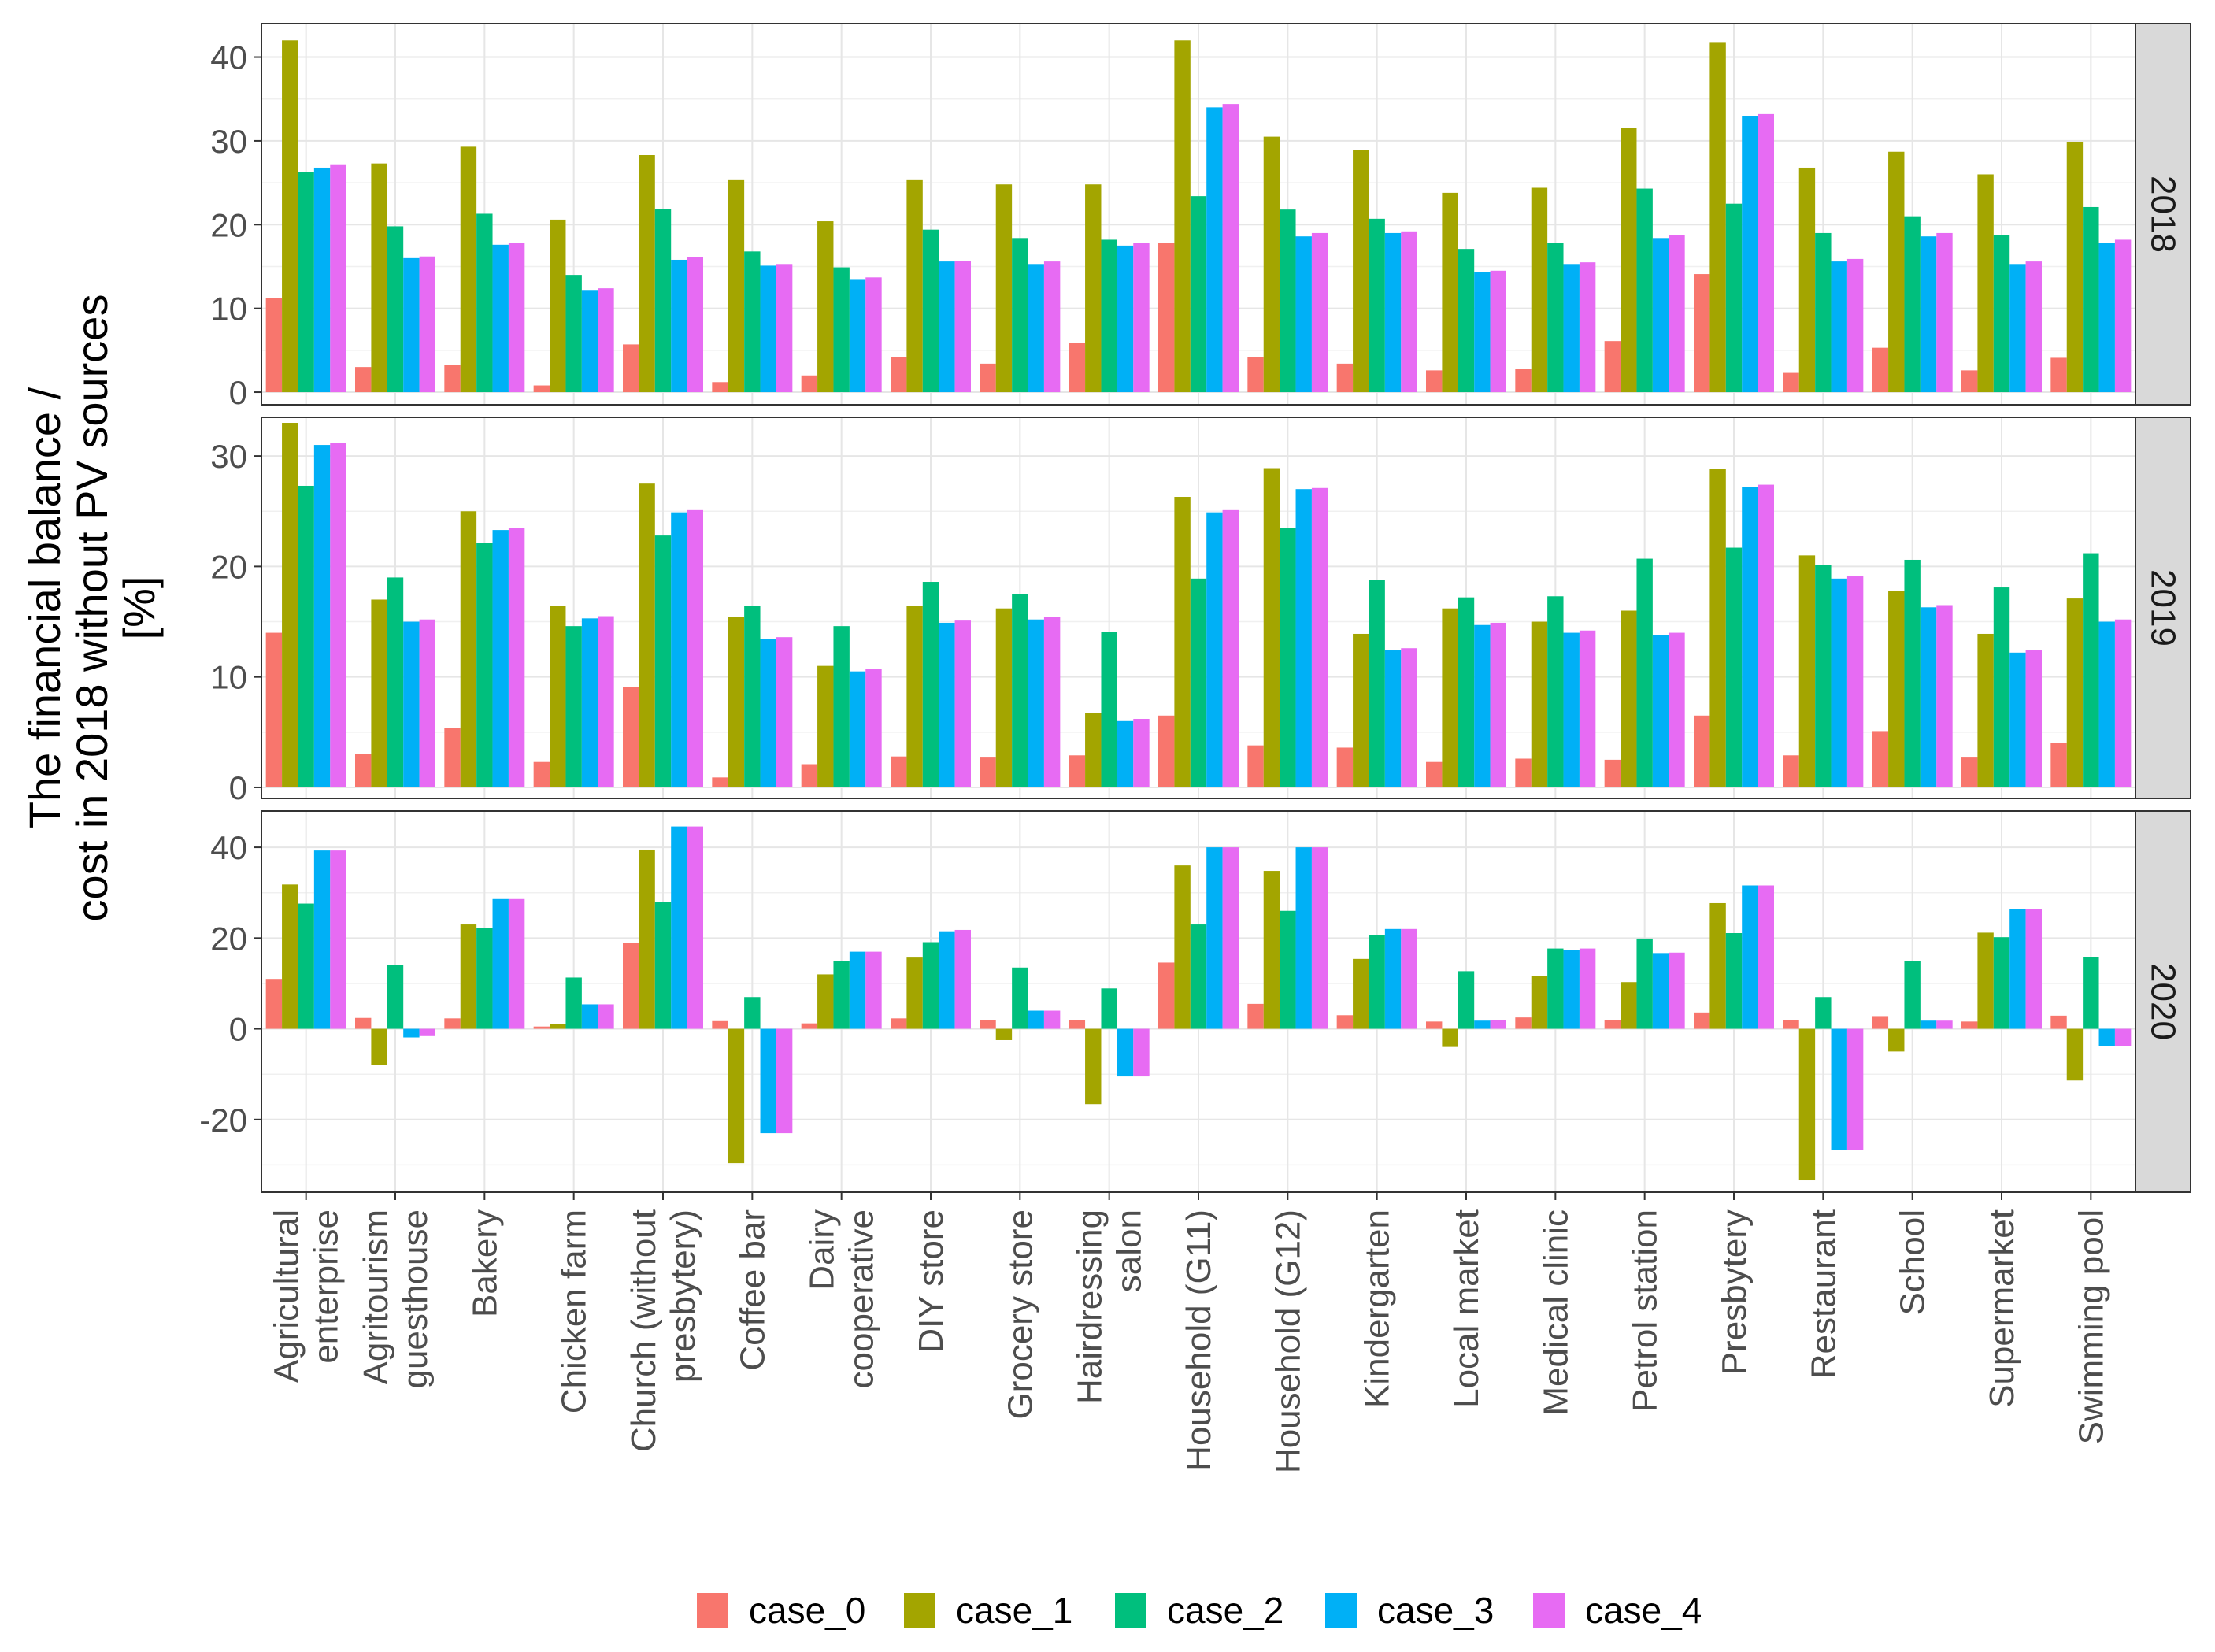  Describe the element at coordinates (1225, 1610) in the screenshot. I see `legend-label-case_2: case_2` at that location.